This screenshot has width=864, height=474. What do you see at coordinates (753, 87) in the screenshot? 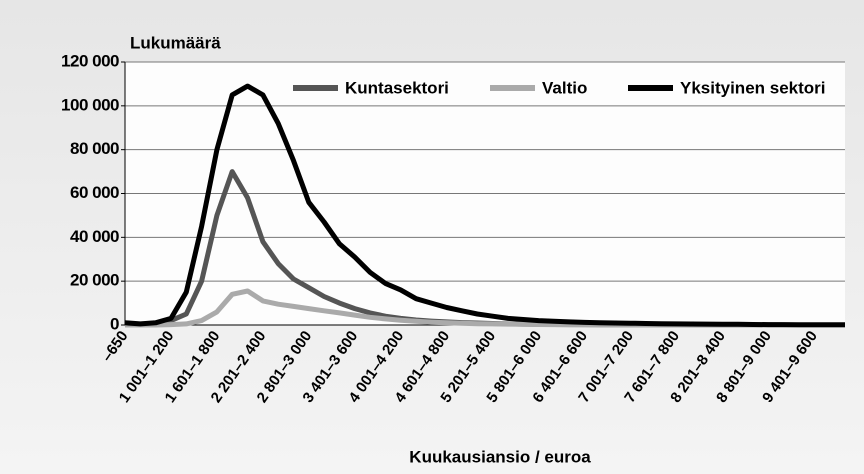
I see `legend-label: Yksityinen sektori` at bounding box center [753, 87].